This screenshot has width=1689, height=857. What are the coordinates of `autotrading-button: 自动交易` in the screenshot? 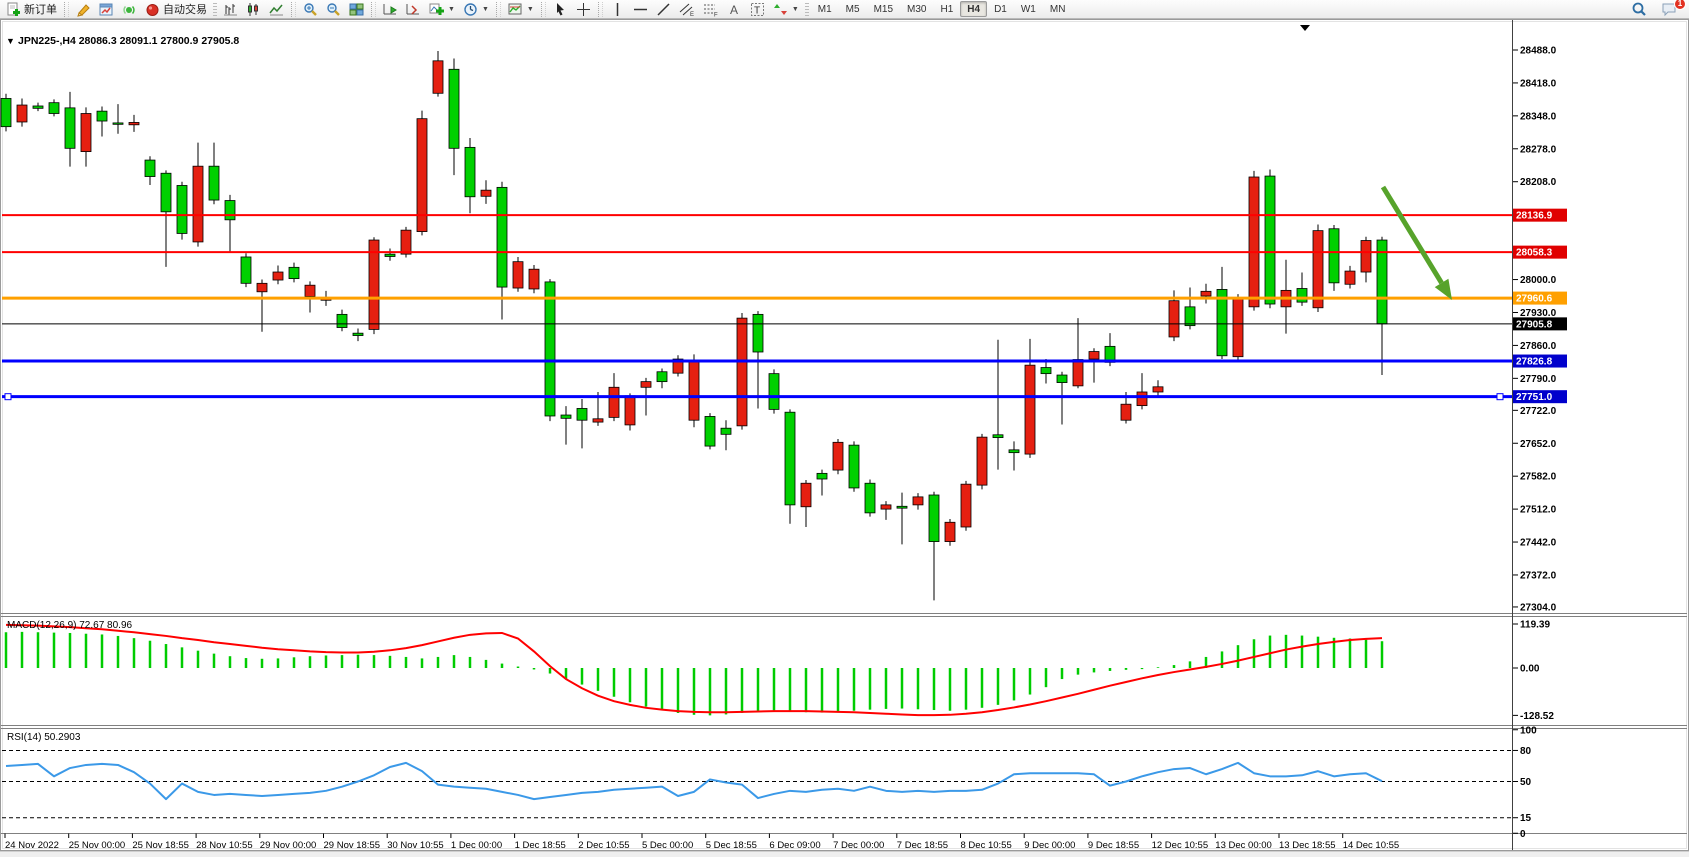 It's located at (176, 9).